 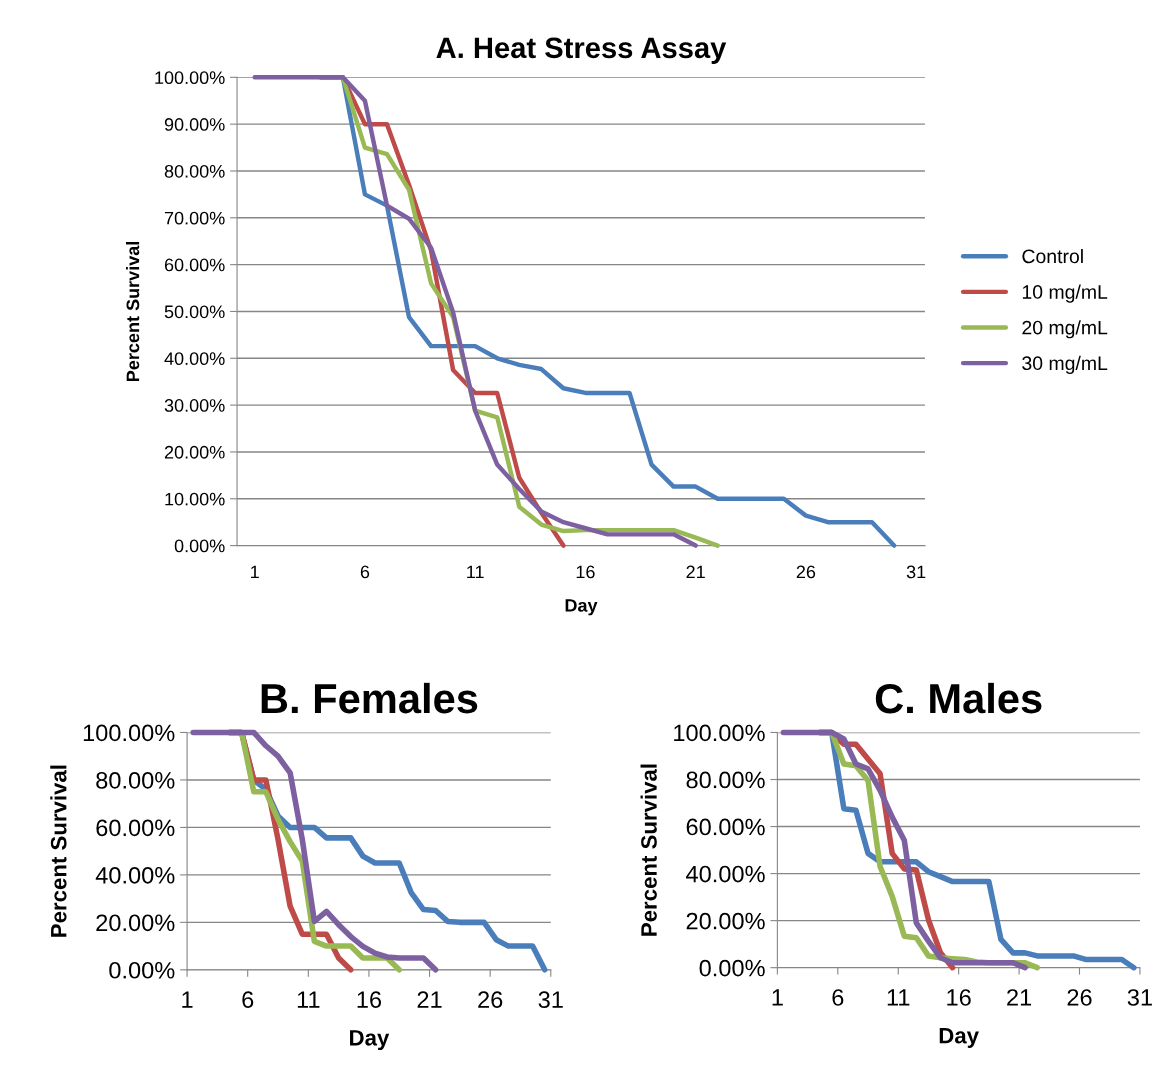 I want to click on y-tick-label: 30.00%, so click(x=194, y=405).